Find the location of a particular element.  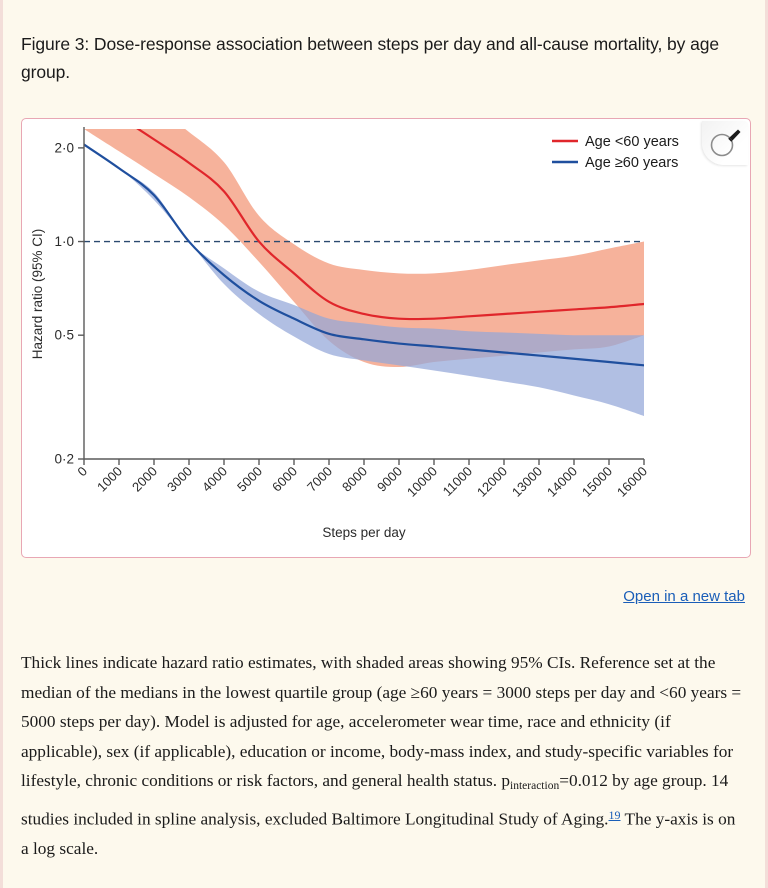

chart-legend: Age <60 years Age ≥60 years is located at coordinates (615, 152).